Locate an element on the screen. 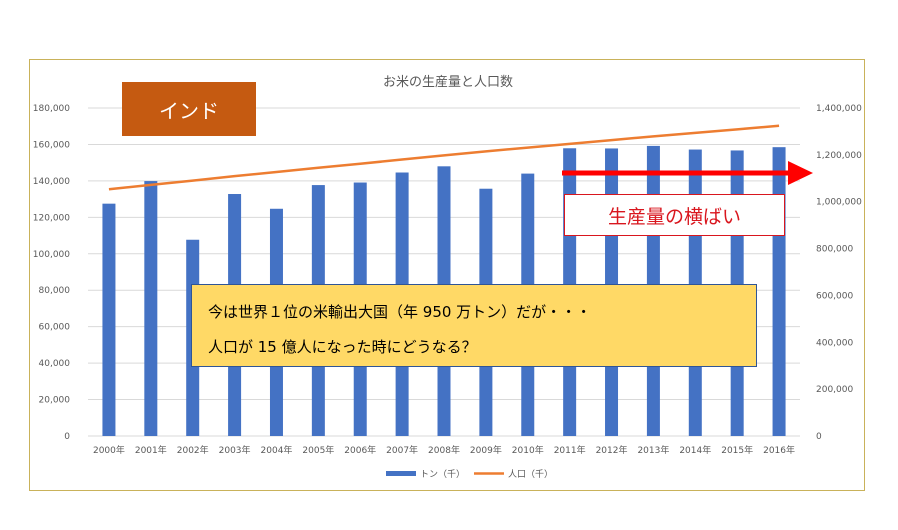 Image resolution: width=898 pixels, height=530 pixels. legend-label-line: 人口（千） is located at coordinates (530, 474).